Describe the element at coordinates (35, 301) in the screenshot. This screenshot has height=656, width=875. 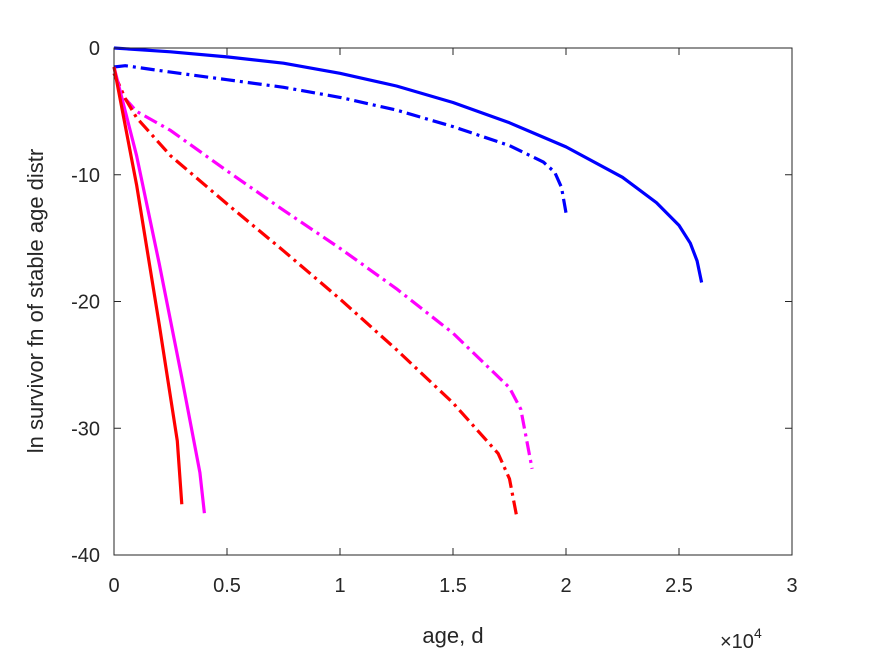
I see `y-axis-label: ln survivor fn of stable age distr` at that location.